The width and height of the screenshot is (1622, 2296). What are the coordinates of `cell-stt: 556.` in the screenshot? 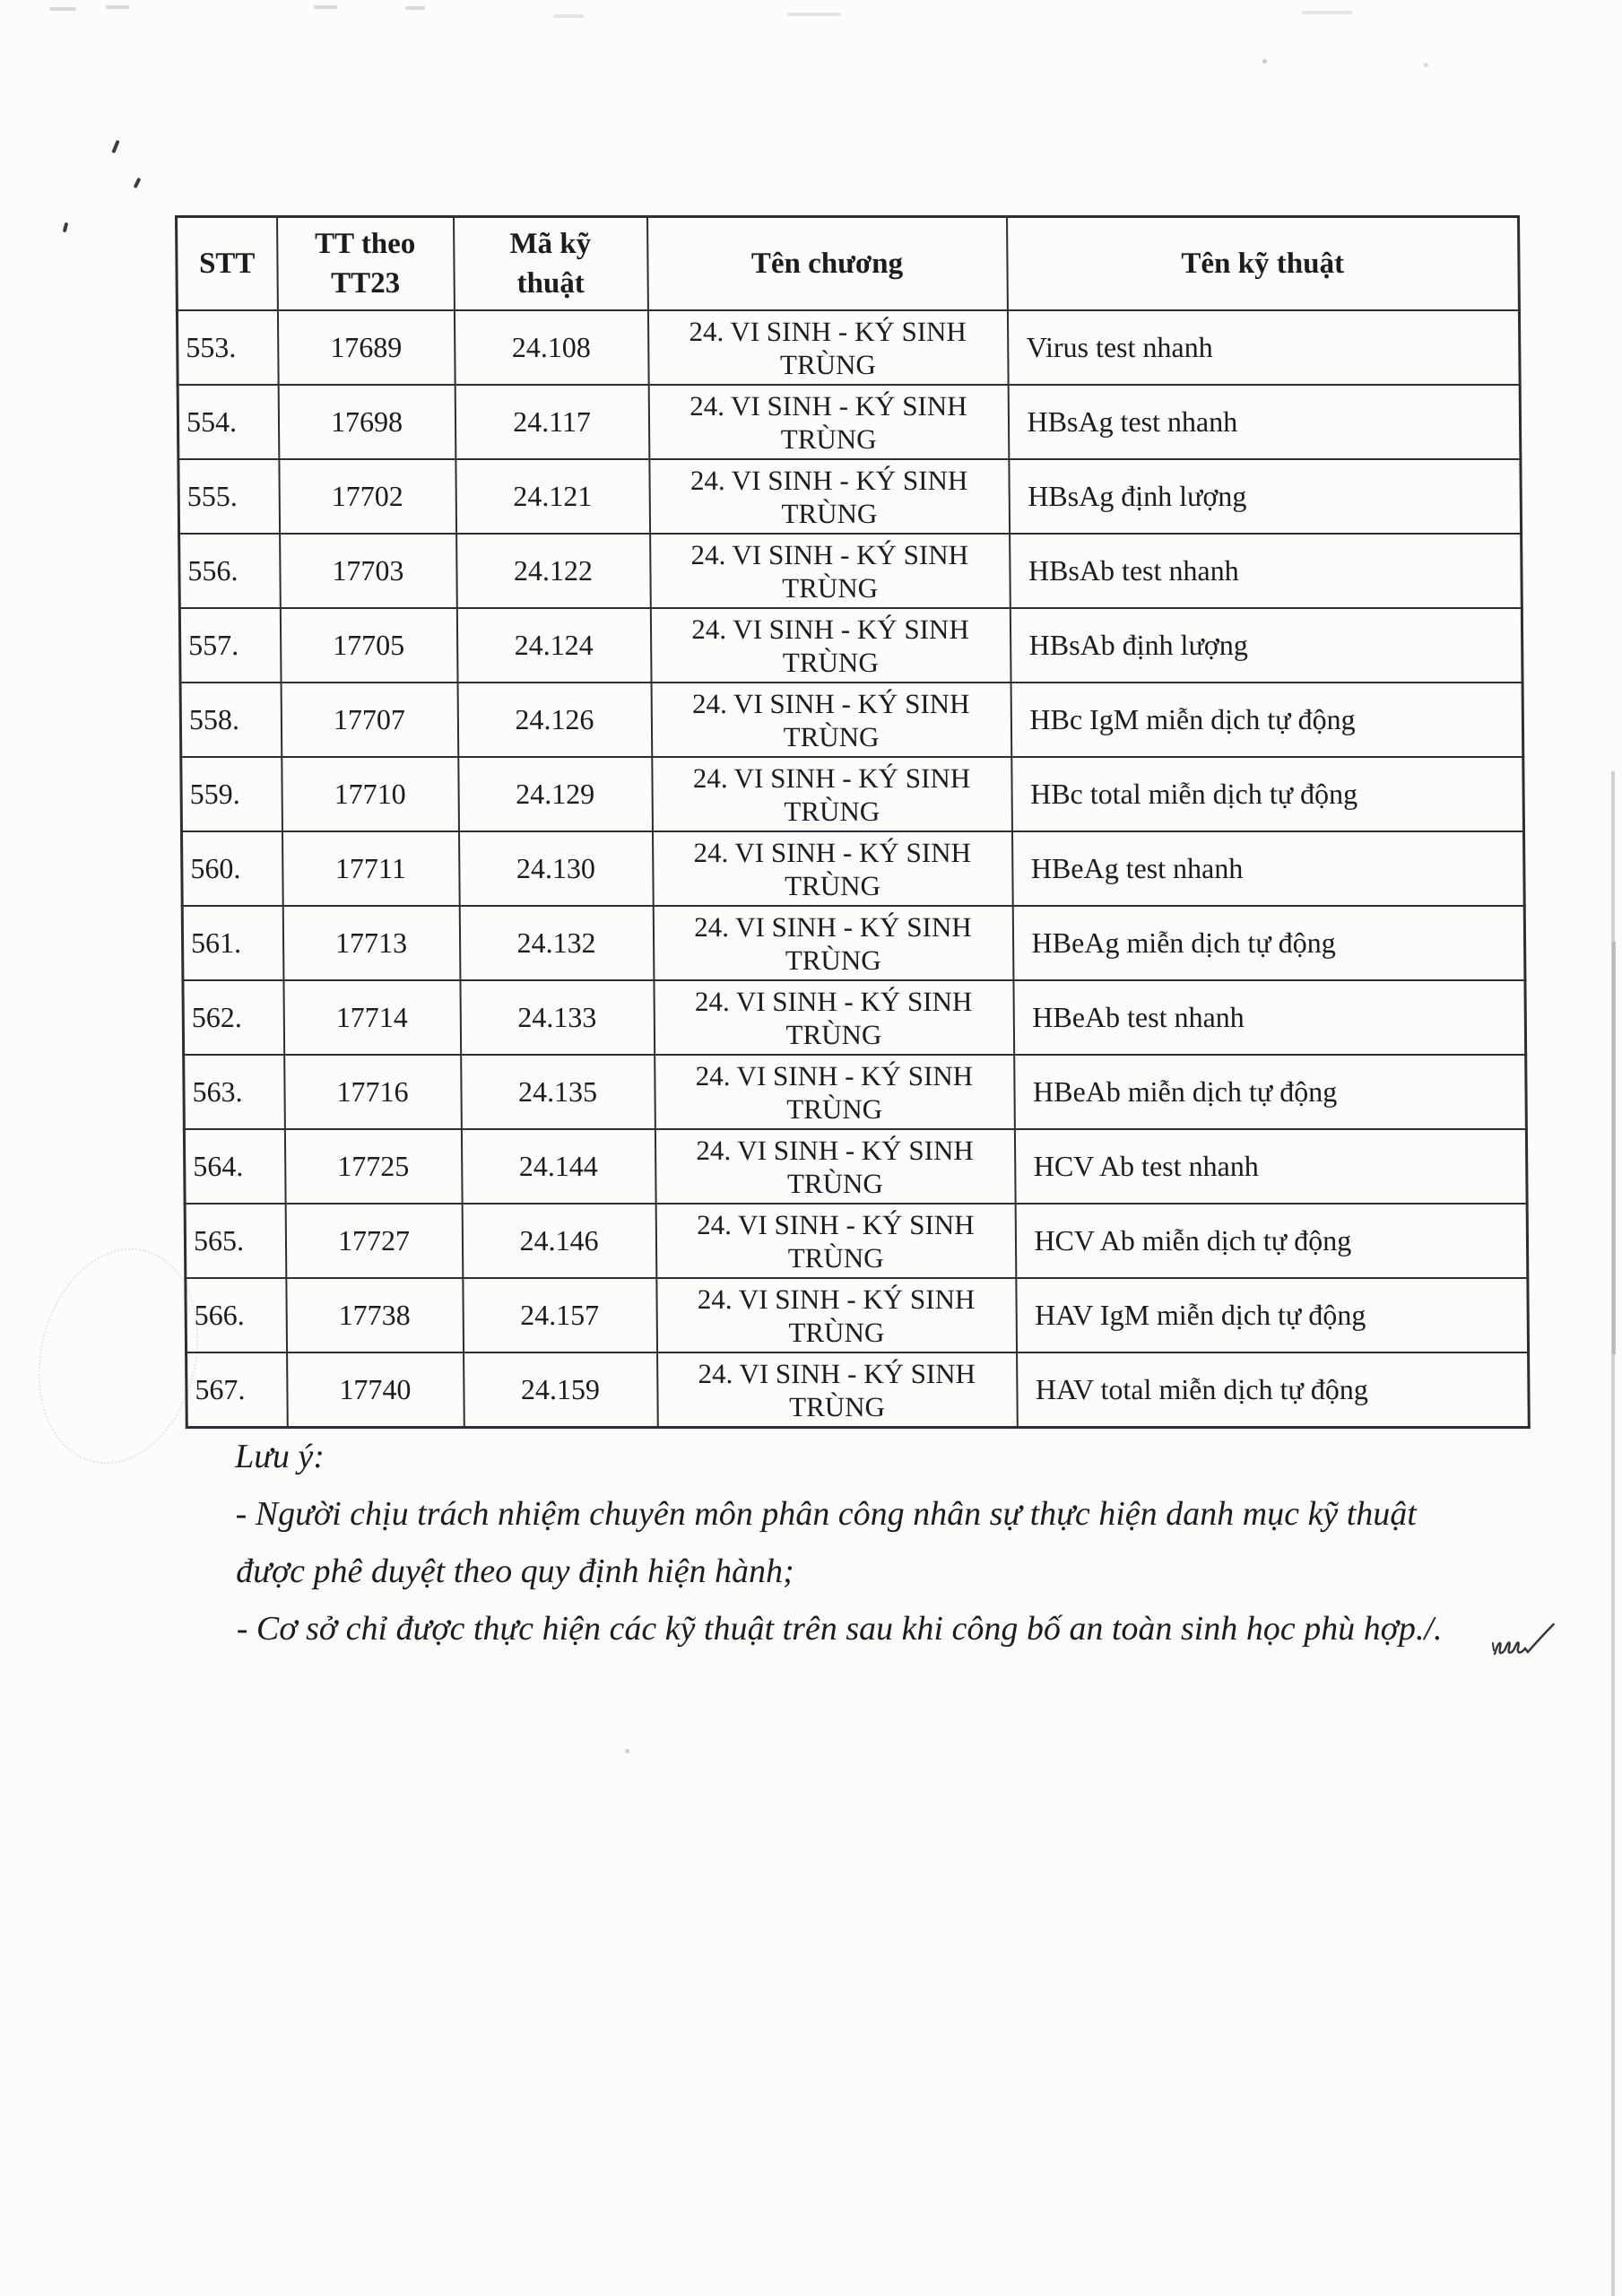 It's located at (229, 571).